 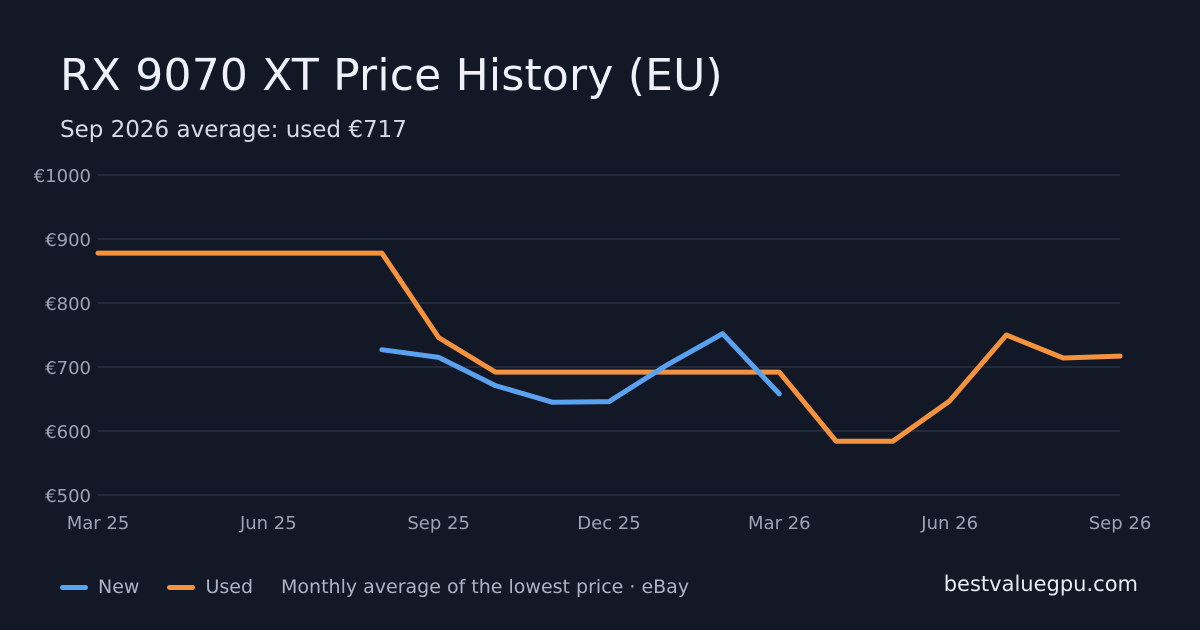 I want to click on legend-item-new: New, so click(x=99, y=587).